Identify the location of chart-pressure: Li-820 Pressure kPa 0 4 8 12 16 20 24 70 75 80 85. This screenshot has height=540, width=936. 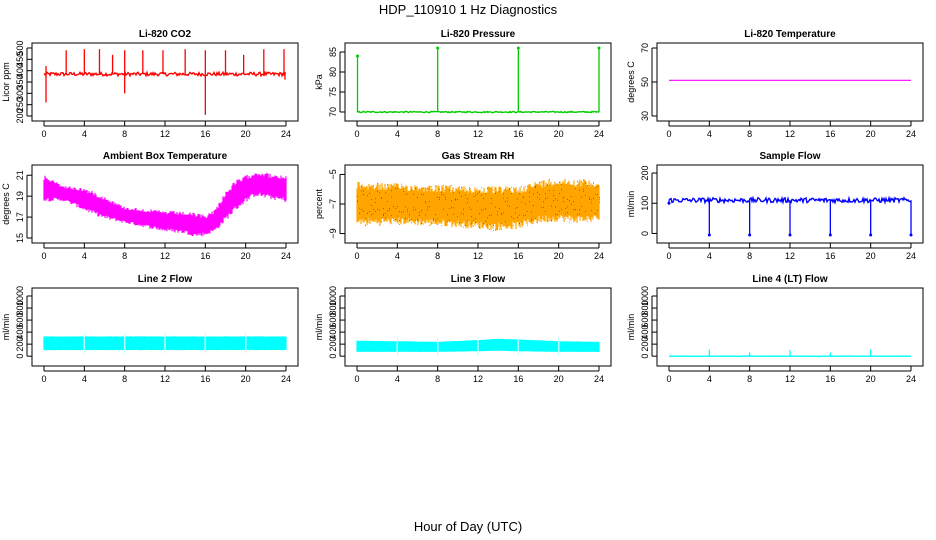
(463, 84).